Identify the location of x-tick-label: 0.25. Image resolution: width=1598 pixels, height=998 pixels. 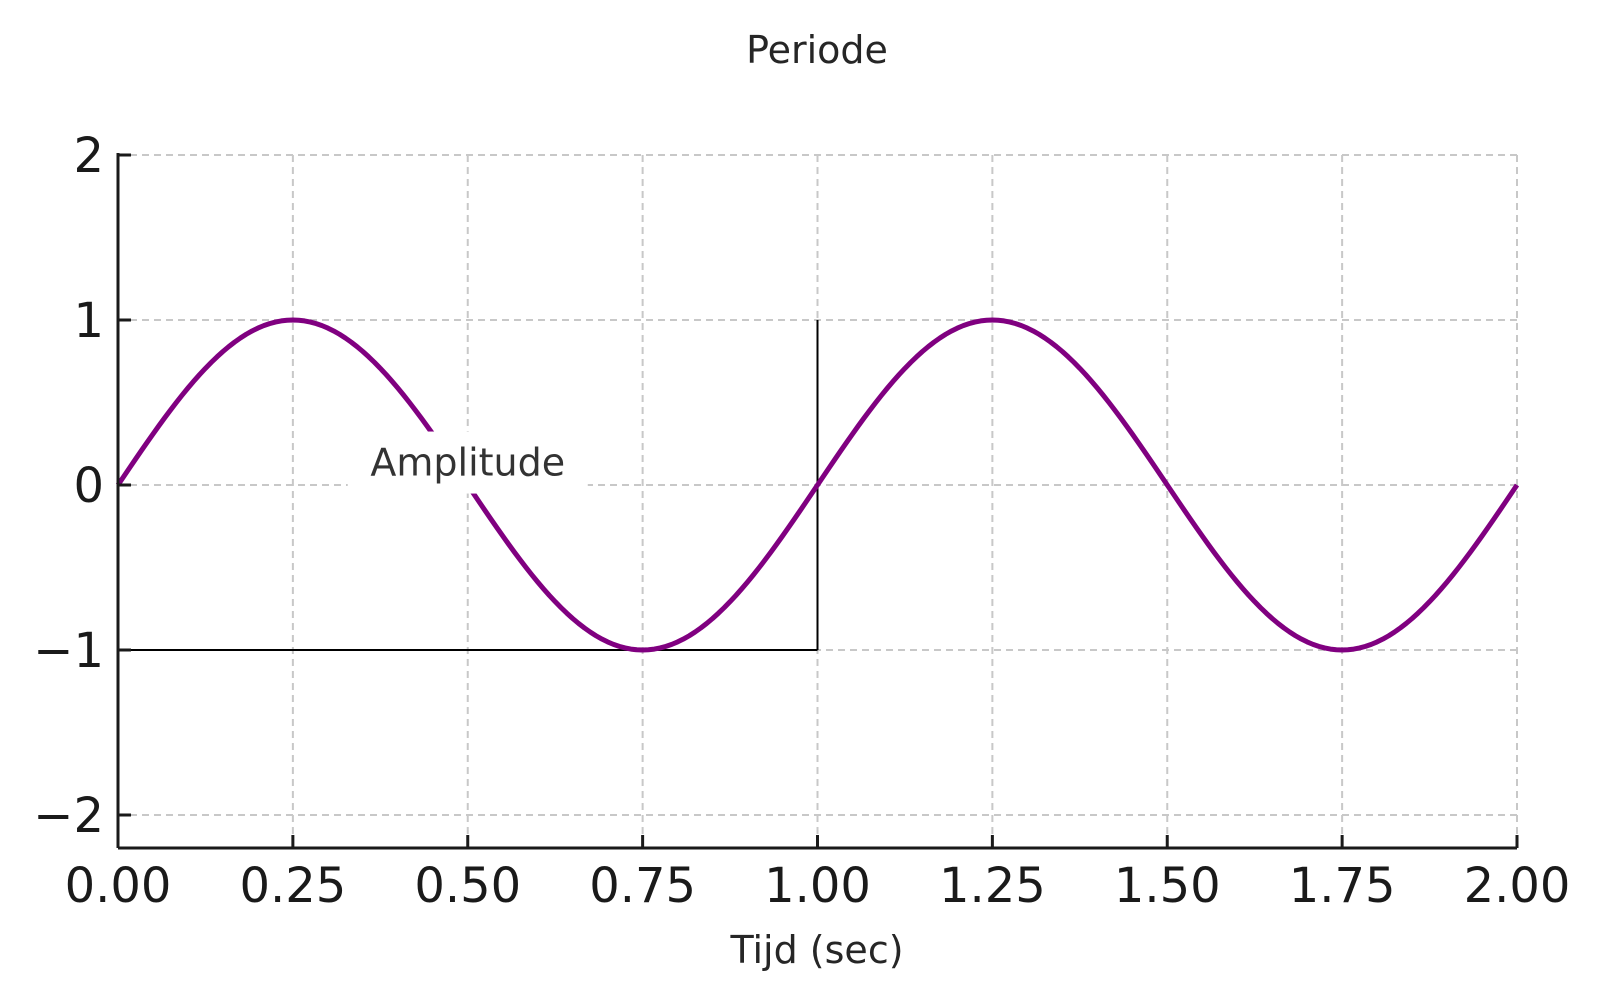
(292, 886).